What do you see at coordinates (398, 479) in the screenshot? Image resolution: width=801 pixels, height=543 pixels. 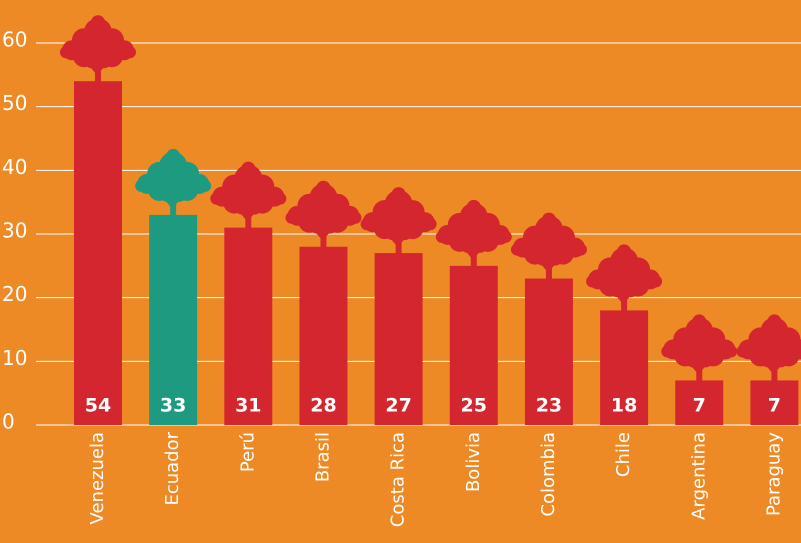 I see `x-tick-label: Costa Rica` at bounding box center [398, 479].